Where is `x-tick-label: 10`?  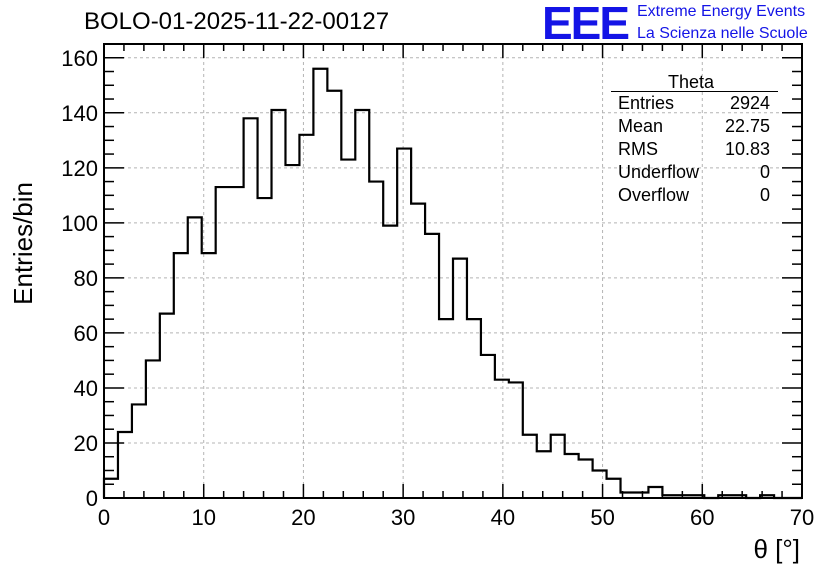 x-tick-label: 10 is located at coordinates (203, 517).